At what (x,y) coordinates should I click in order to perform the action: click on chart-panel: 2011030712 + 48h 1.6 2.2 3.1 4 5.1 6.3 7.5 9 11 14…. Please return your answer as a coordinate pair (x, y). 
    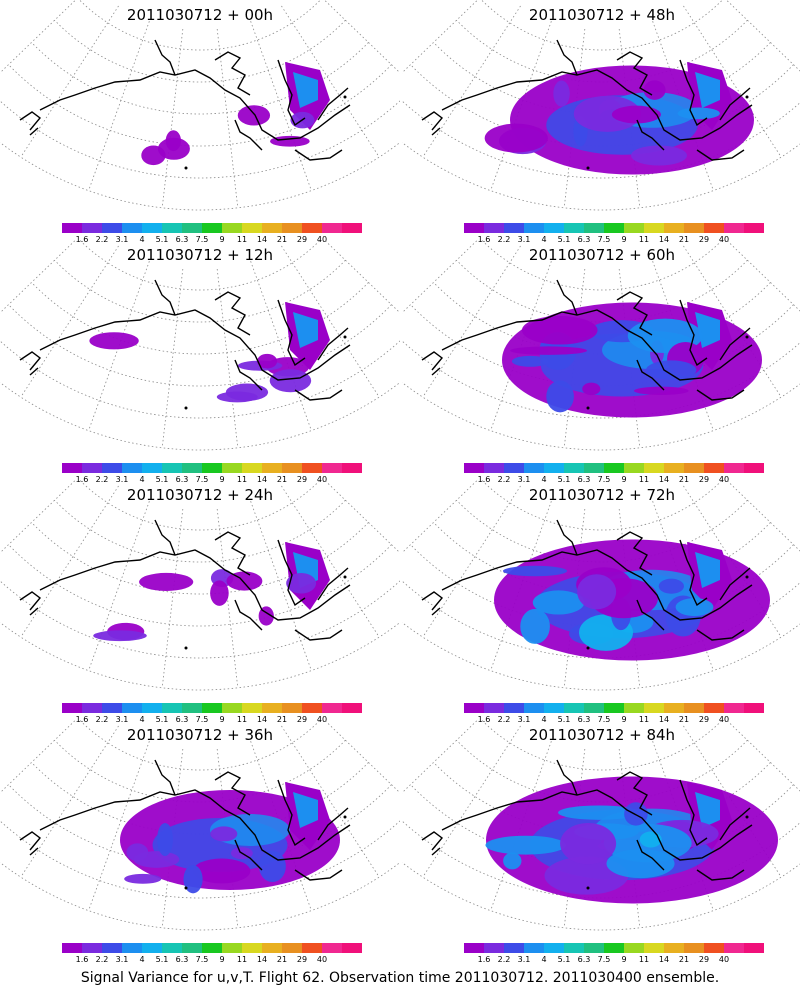
    Looking at the image, I should click on (601, 122).